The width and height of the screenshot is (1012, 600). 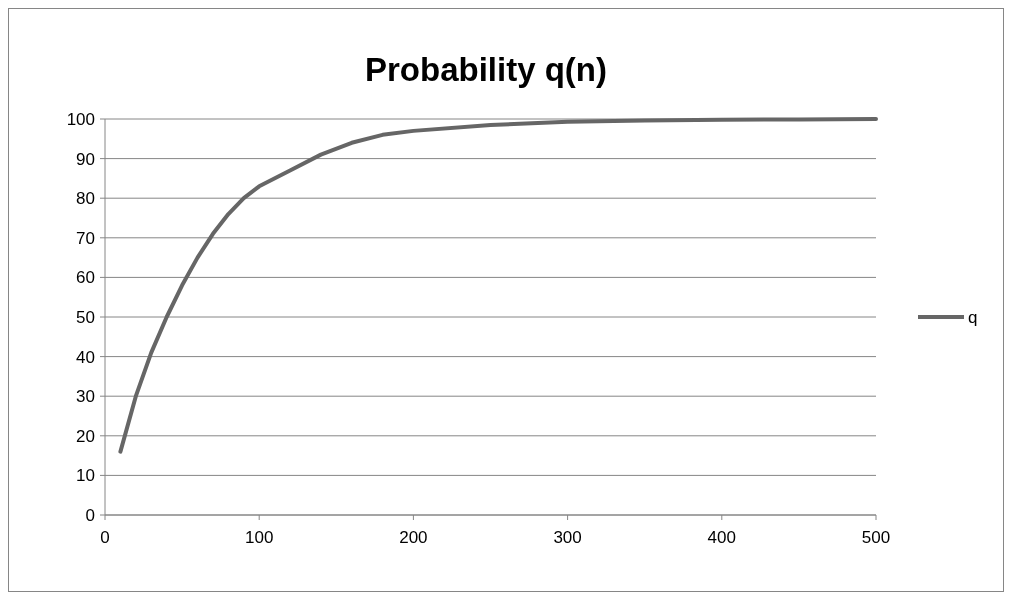 What do you see at coordinates (85, 238) in the screenshot?
I see `y-tick-label: 70` at bounding box center [85, 238].